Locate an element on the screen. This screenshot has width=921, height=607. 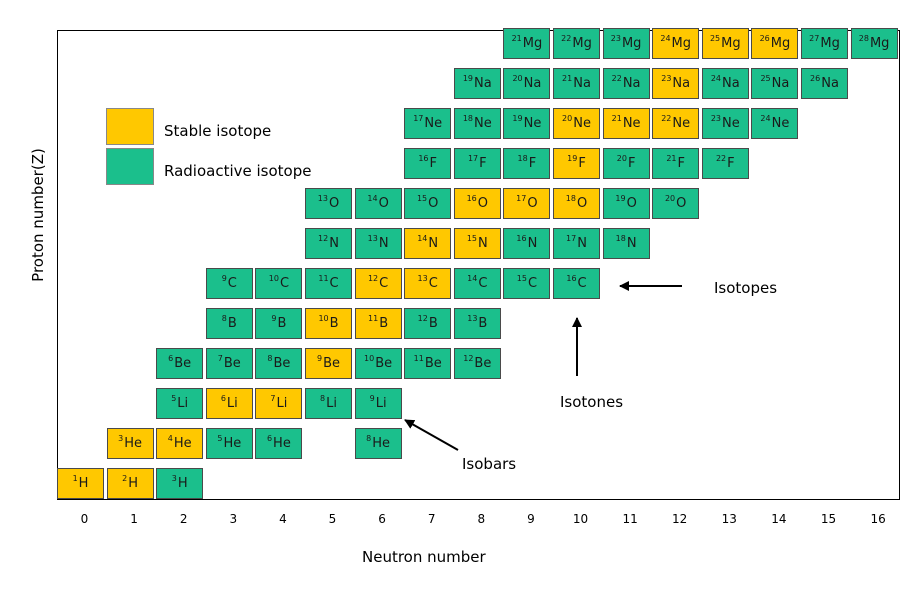
nuclide-cell-13-o: 13 O is located at coordinates (328, 203).